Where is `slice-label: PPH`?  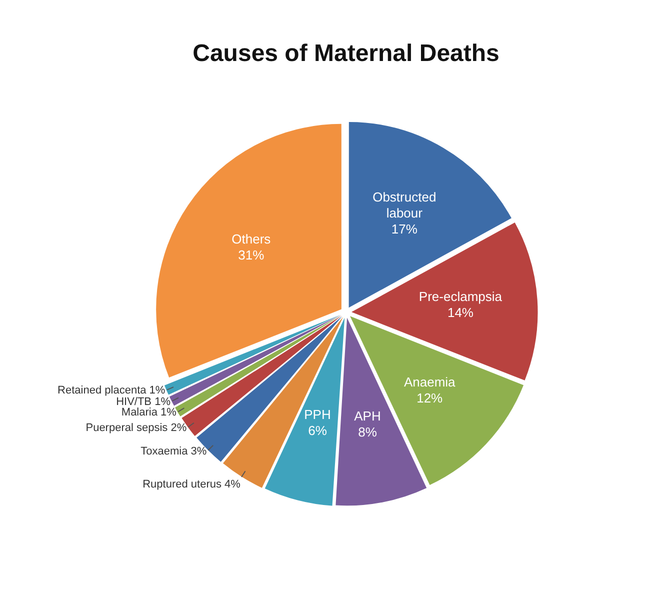
slice-label: PPH is located at coordinates (317, 414).